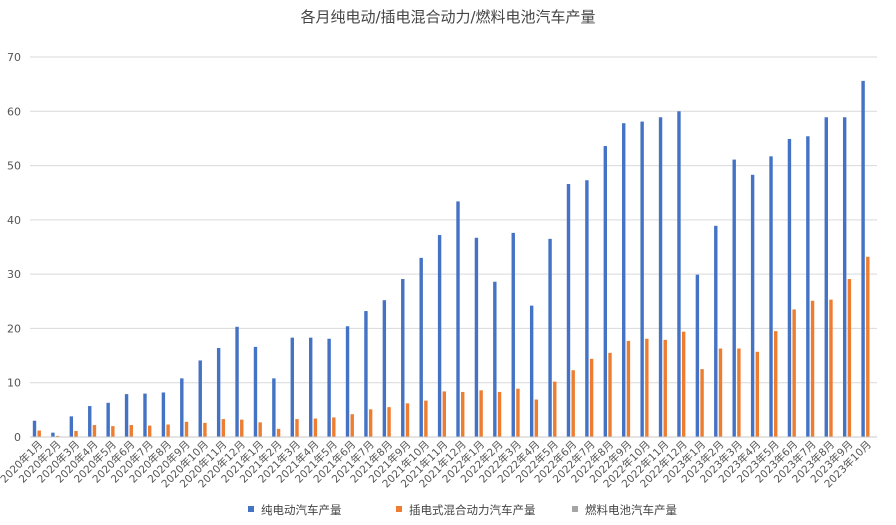  Describe the element at coordinates (17, 437) in the screenshot. I see `y-tick-label: 0` at that location.